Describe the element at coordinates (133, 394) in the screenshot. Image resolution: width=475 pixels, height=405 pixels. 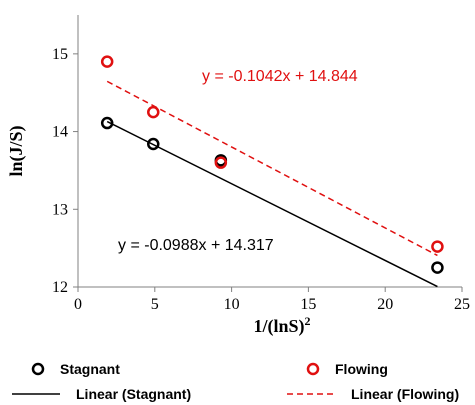
I see `legend-linear-stagnant-label: Linear (Stagnant)` at that location.